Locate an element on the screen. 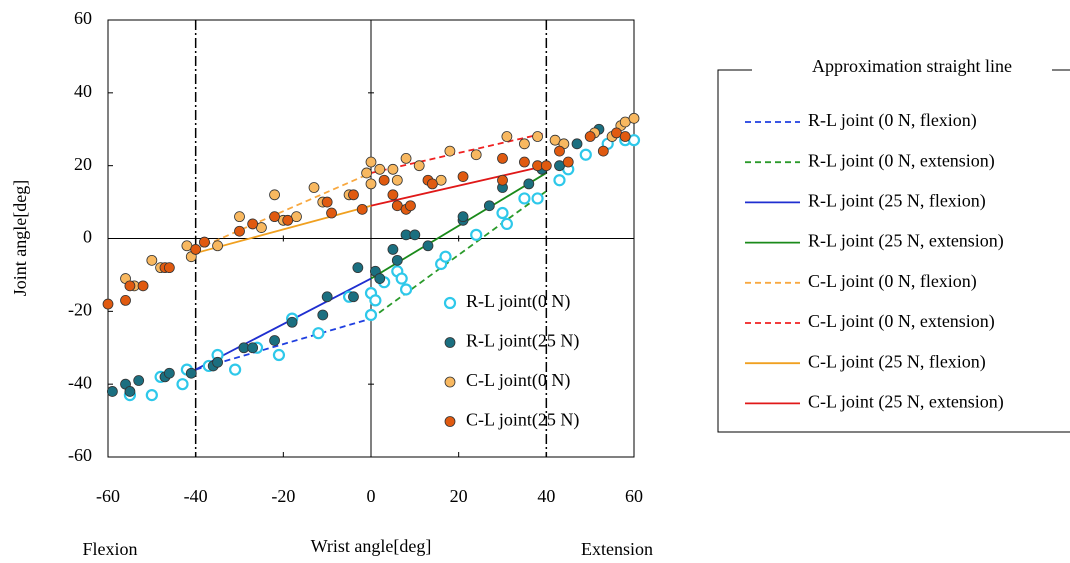 This screenshot has width=1070, height=563. legend-label: R-L joint (25 N, extension) is located at coordinates (906, 241).